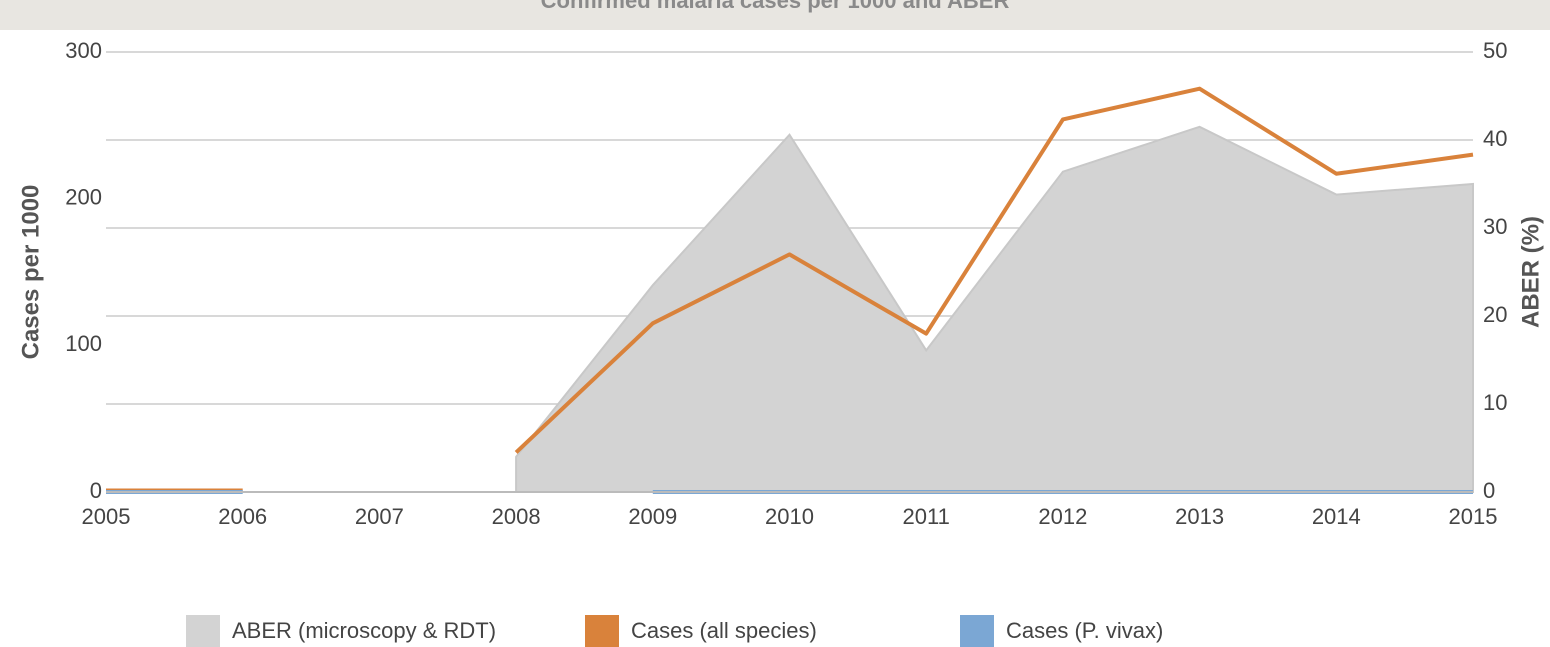  What do you see at coordinates (1084, 630) in the screenshot?
I see `legend-label: Cases (P. vivax)` at bounding box center [1084, 630].